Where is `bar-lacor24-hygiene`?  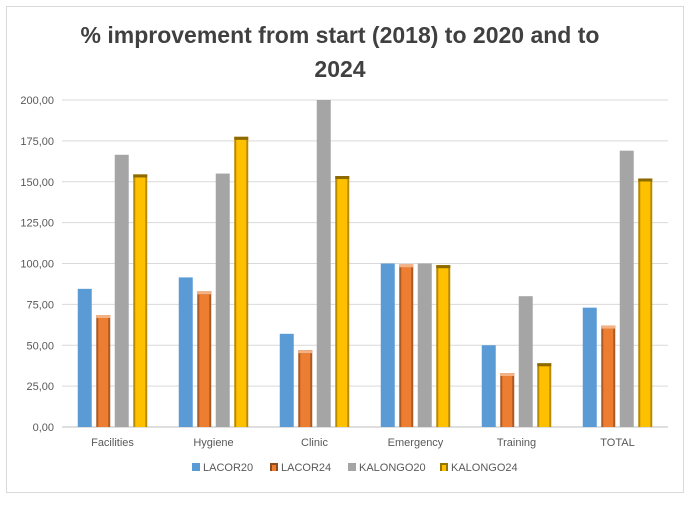
bar-lacor24-hygiene is located at coordinates (204, 359).